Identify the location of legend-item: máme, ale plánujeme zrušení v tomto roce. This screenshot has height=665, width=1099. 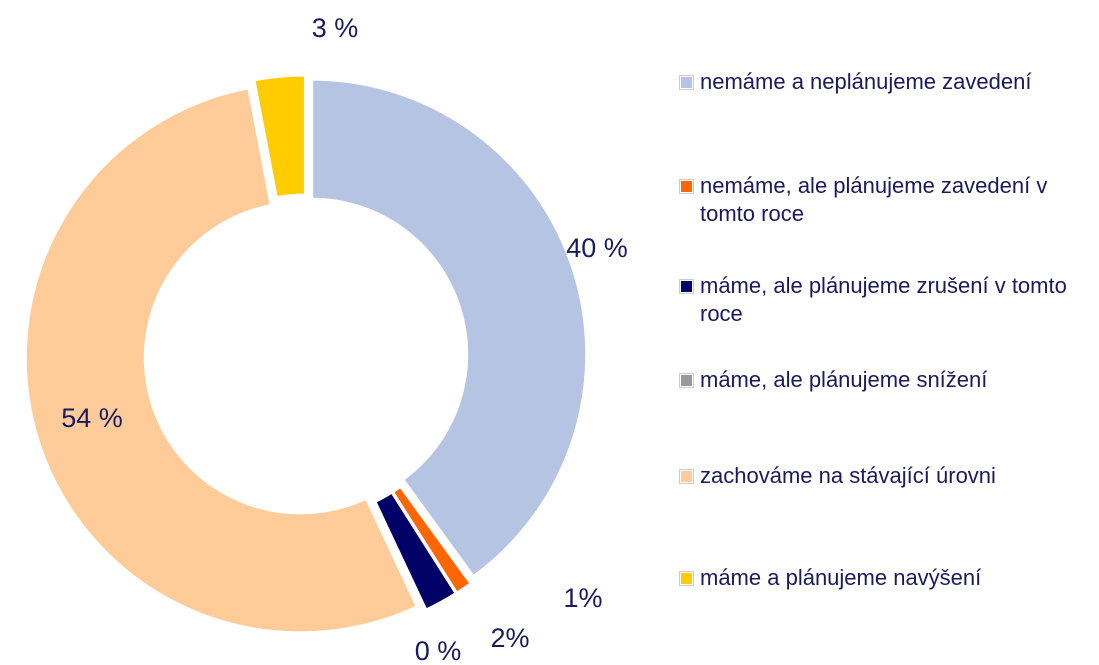
(887, 300).